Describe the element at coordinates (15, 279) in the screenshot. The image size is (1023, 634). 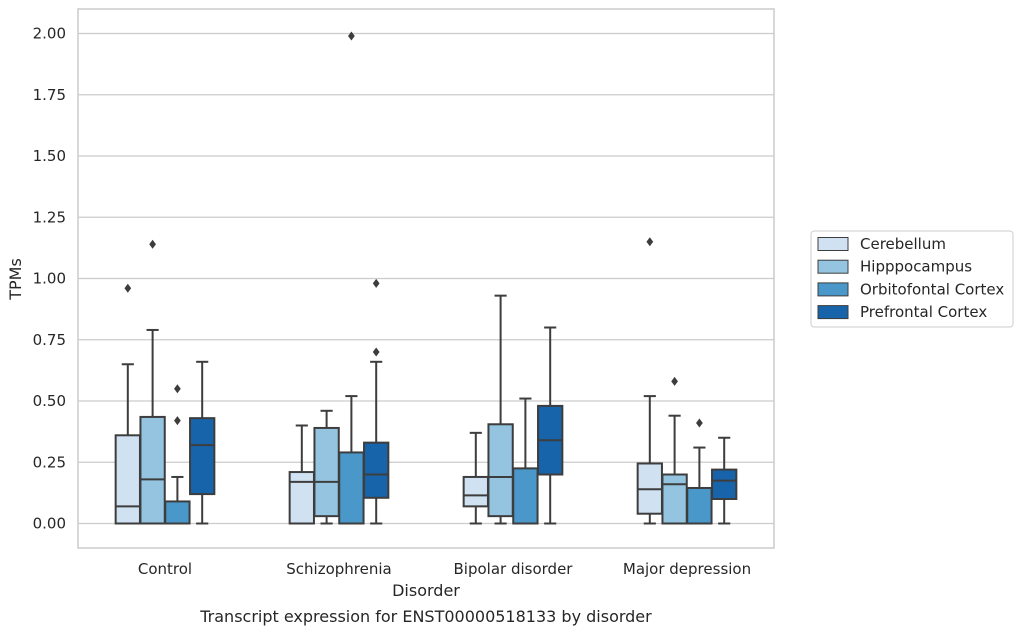
I see `y-axis-label: TPMs` at that location.